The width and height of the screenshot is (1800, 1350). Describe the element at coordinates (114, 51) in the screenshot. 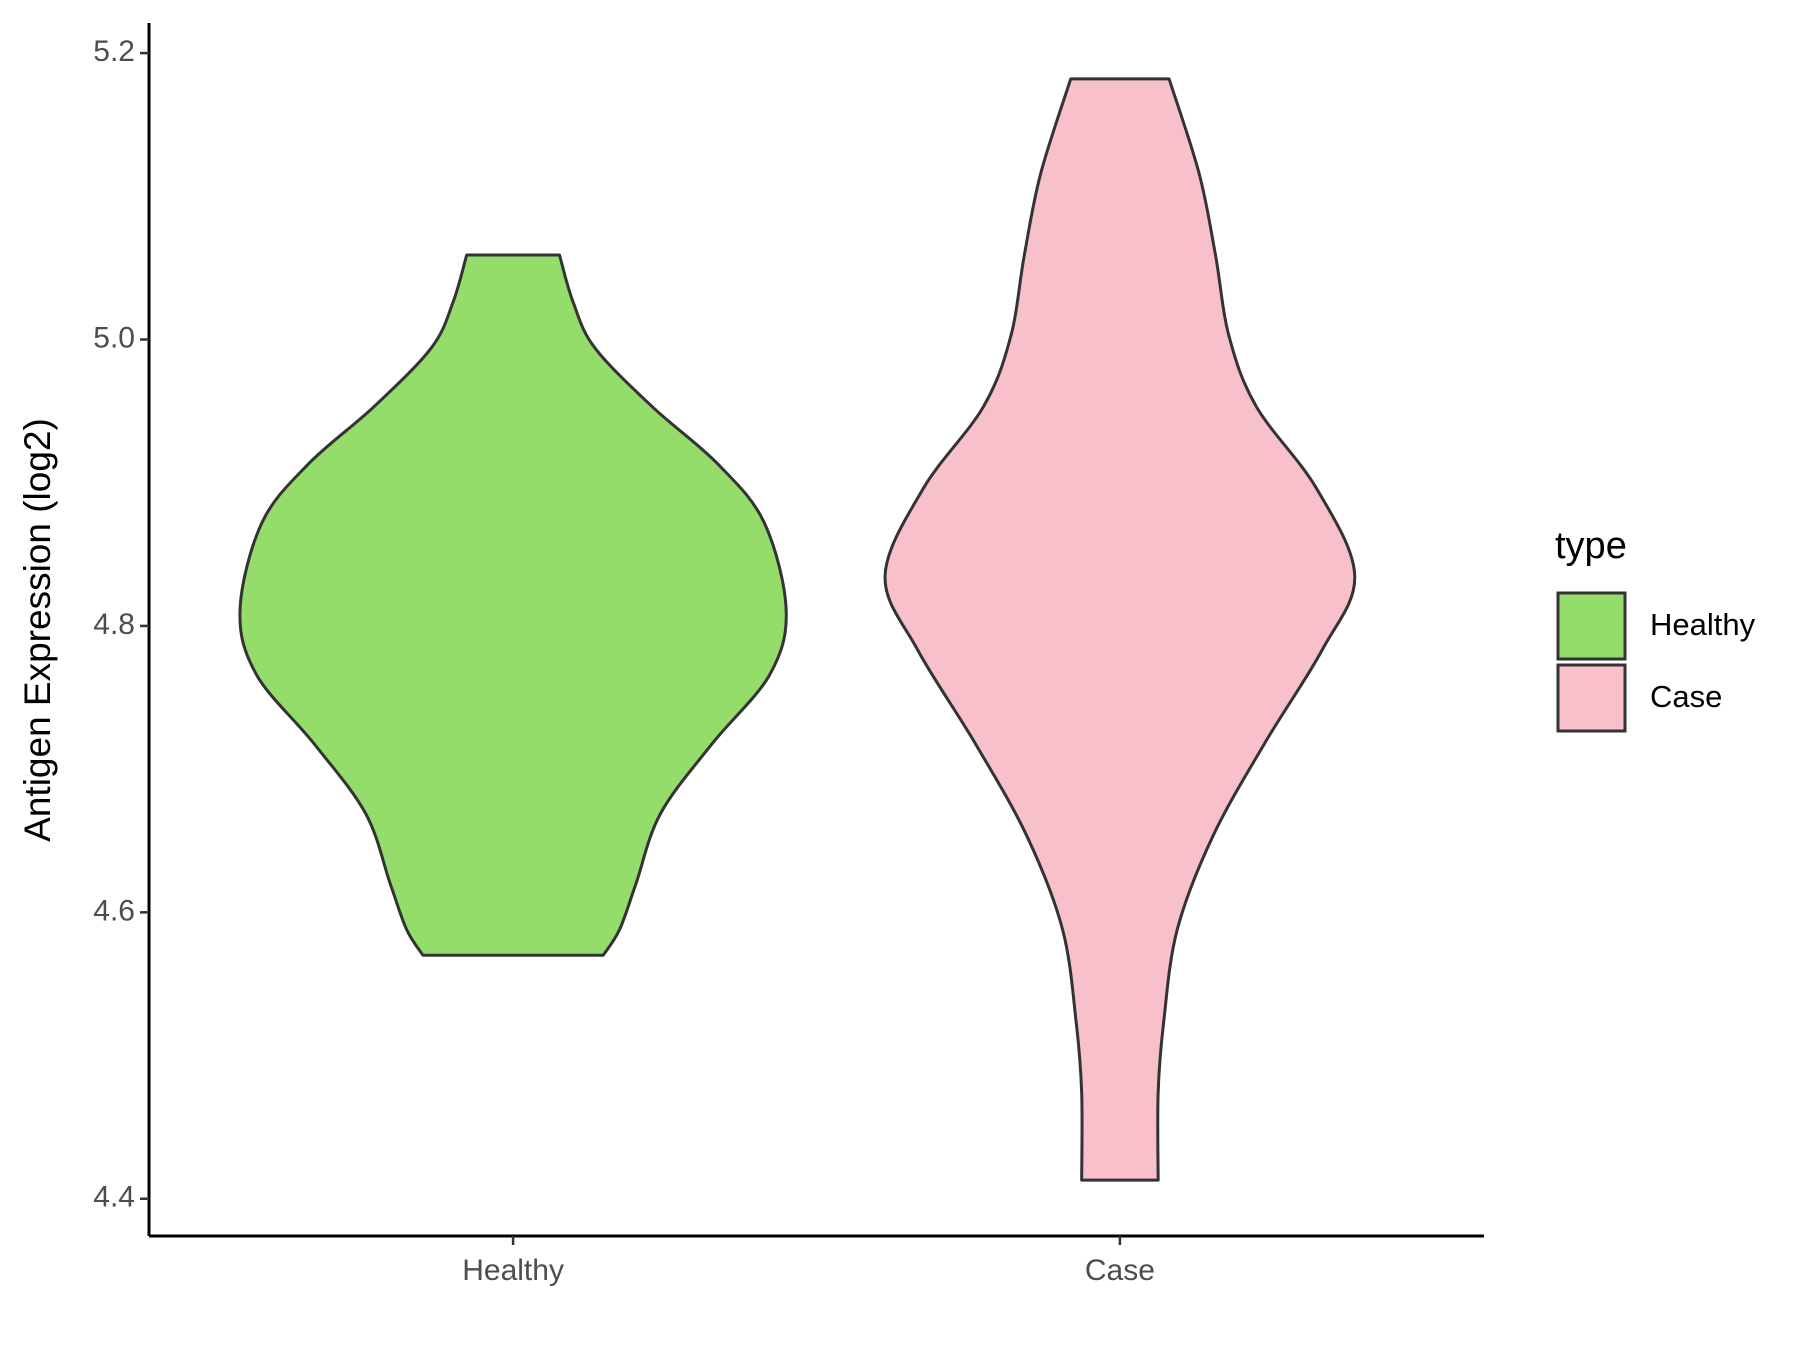

I see `y-tick-label: 5.2` at that location.